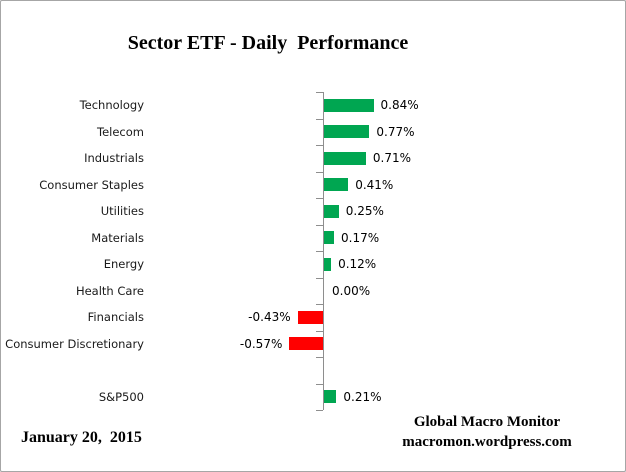 The width and height of the screenshot is (626, 472). Describe the element at coordinates (391, 158) in the screenshot. I see `value-label: 0.71%` at that location.